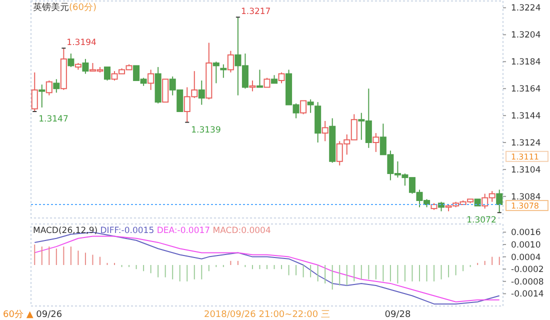 Image resolution: width=550 pixels, height=320 pixels. I want to click on series-label: DEA:-0.0017, so click(184, 231).